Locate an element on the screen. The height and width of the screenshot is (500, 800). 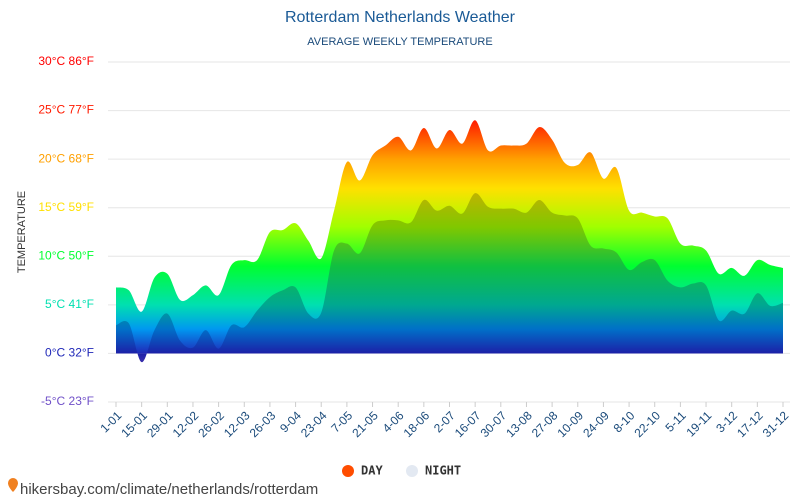
location-icon is located at coordinates (13, 485).